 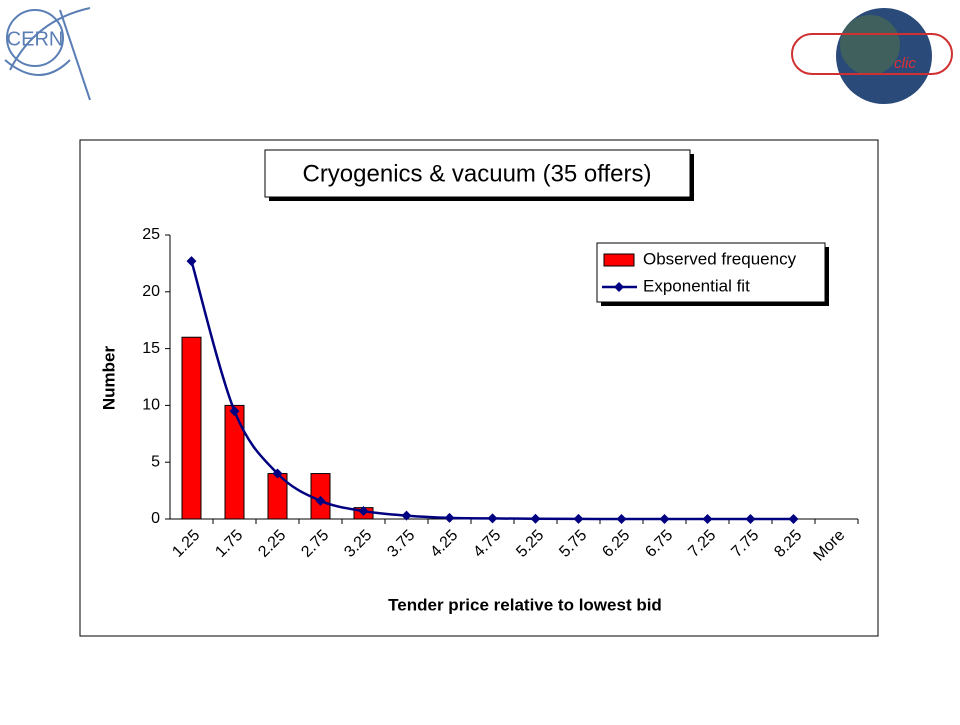 What do you see at coordinates (151, 234) in the screenshot?
I see `y-tick-label: 25` at bounding box center [151, 234].